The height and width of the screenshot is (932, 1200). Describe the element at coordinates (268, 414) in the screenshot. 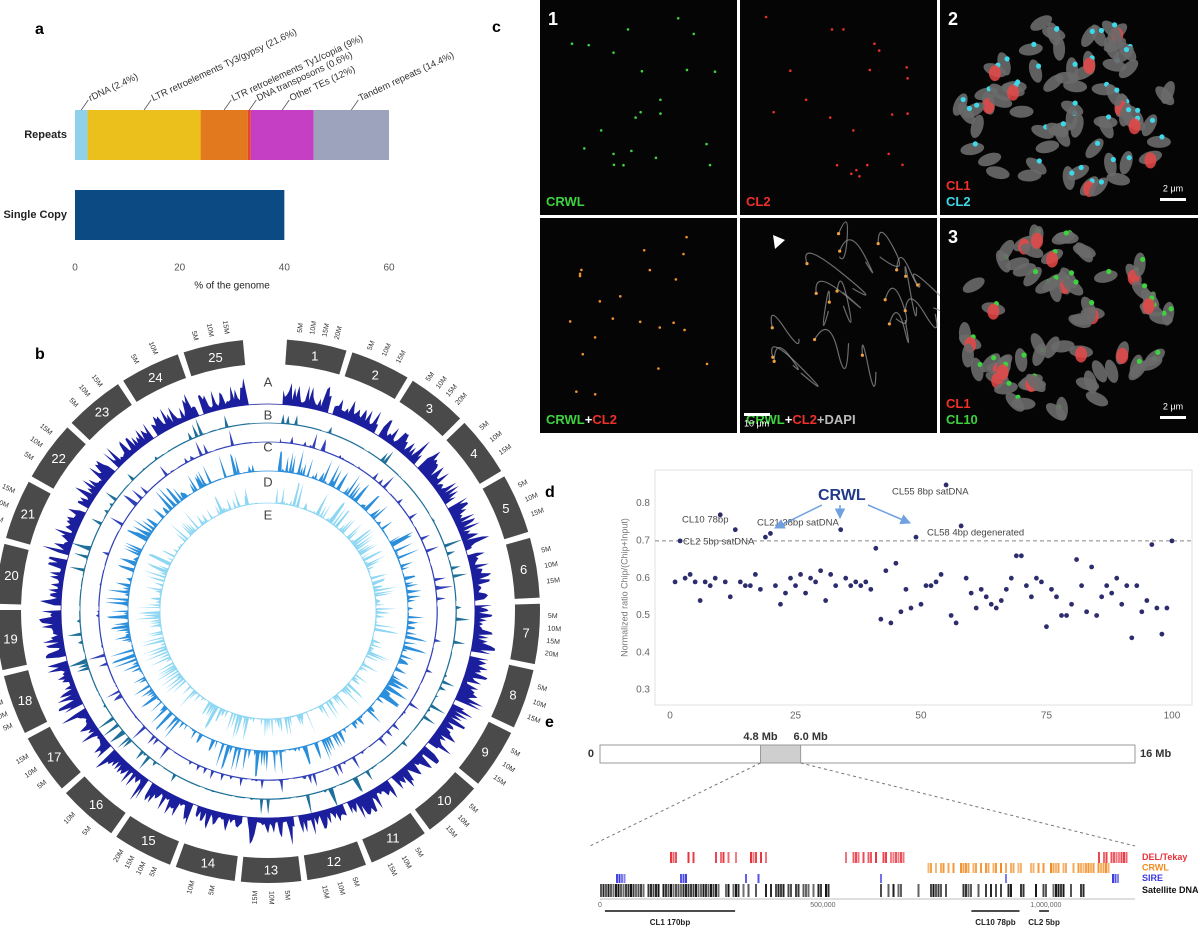

I see `track-label: B` at that location.